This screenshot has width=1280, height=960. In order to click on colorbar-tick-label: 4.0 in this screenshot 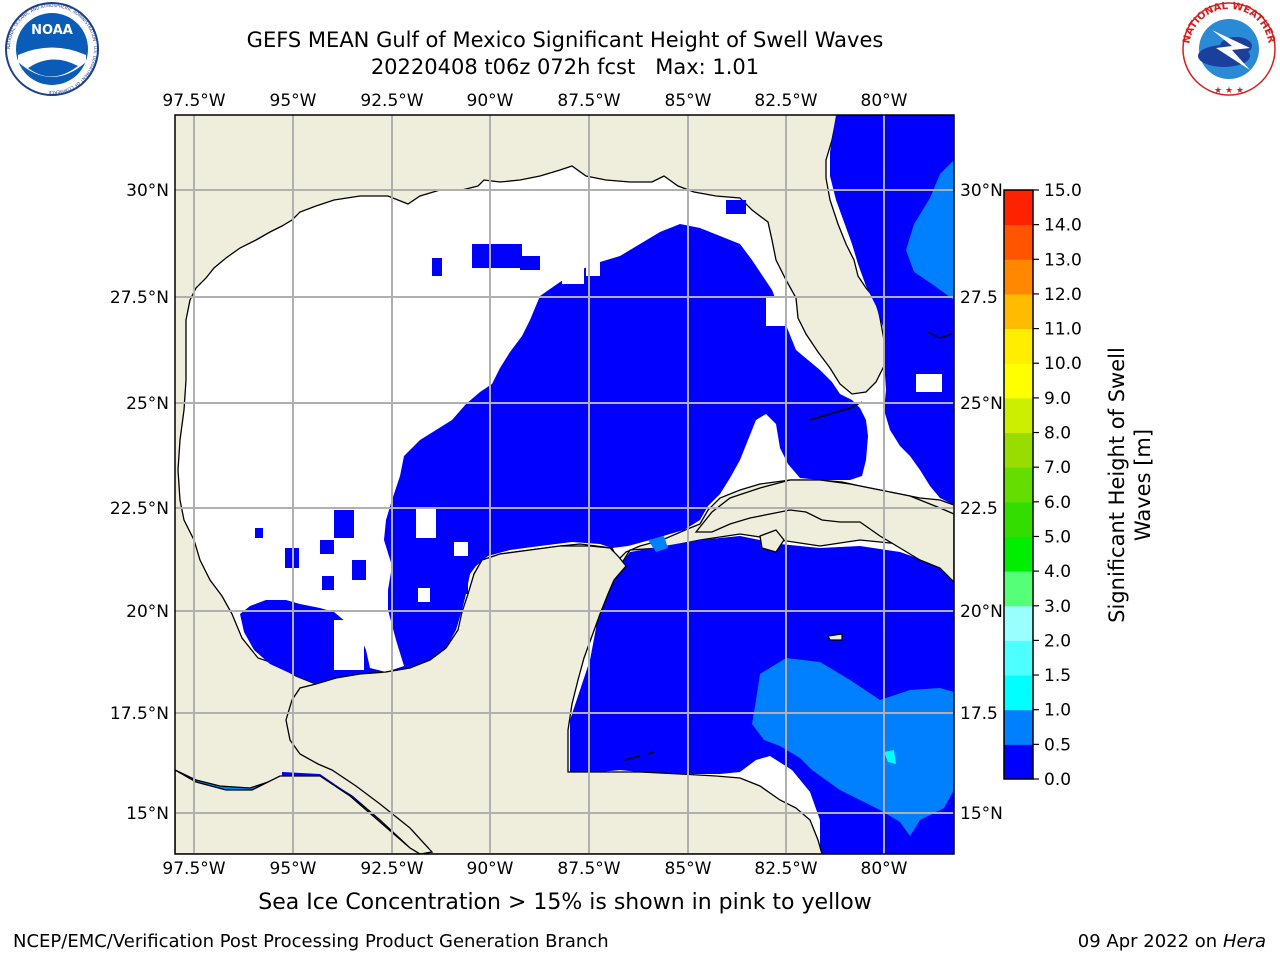, I will do `click(1057, 572)`.